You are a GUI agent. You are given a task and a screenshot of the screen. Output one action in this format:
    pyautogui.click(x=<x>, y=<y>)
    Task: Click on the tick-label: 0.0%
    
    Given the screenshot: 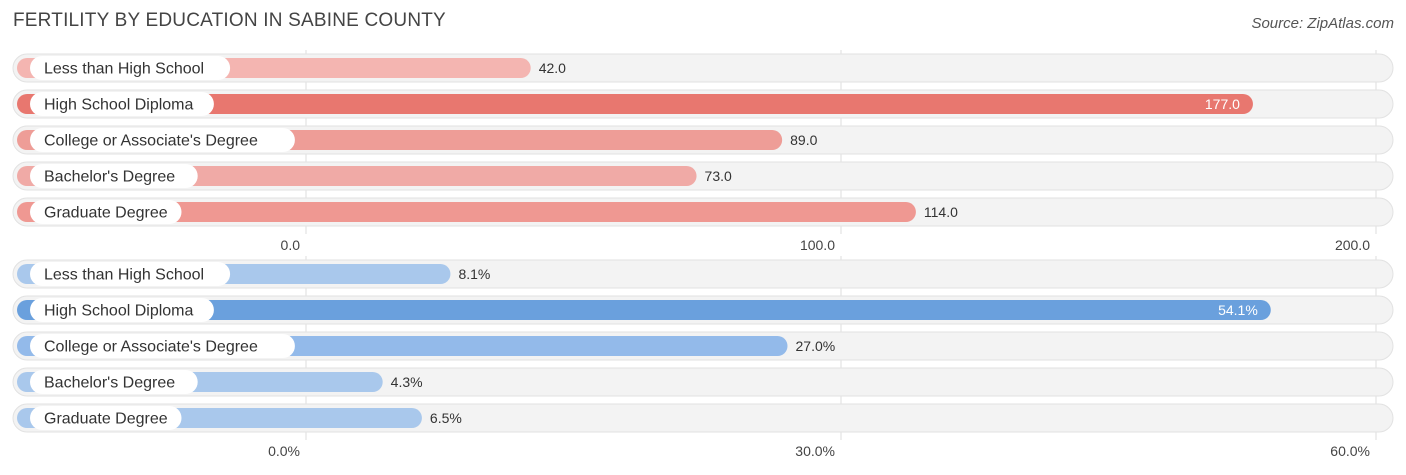 What is the action you would take?
    pyautogui.click(x=284, y=451)
    